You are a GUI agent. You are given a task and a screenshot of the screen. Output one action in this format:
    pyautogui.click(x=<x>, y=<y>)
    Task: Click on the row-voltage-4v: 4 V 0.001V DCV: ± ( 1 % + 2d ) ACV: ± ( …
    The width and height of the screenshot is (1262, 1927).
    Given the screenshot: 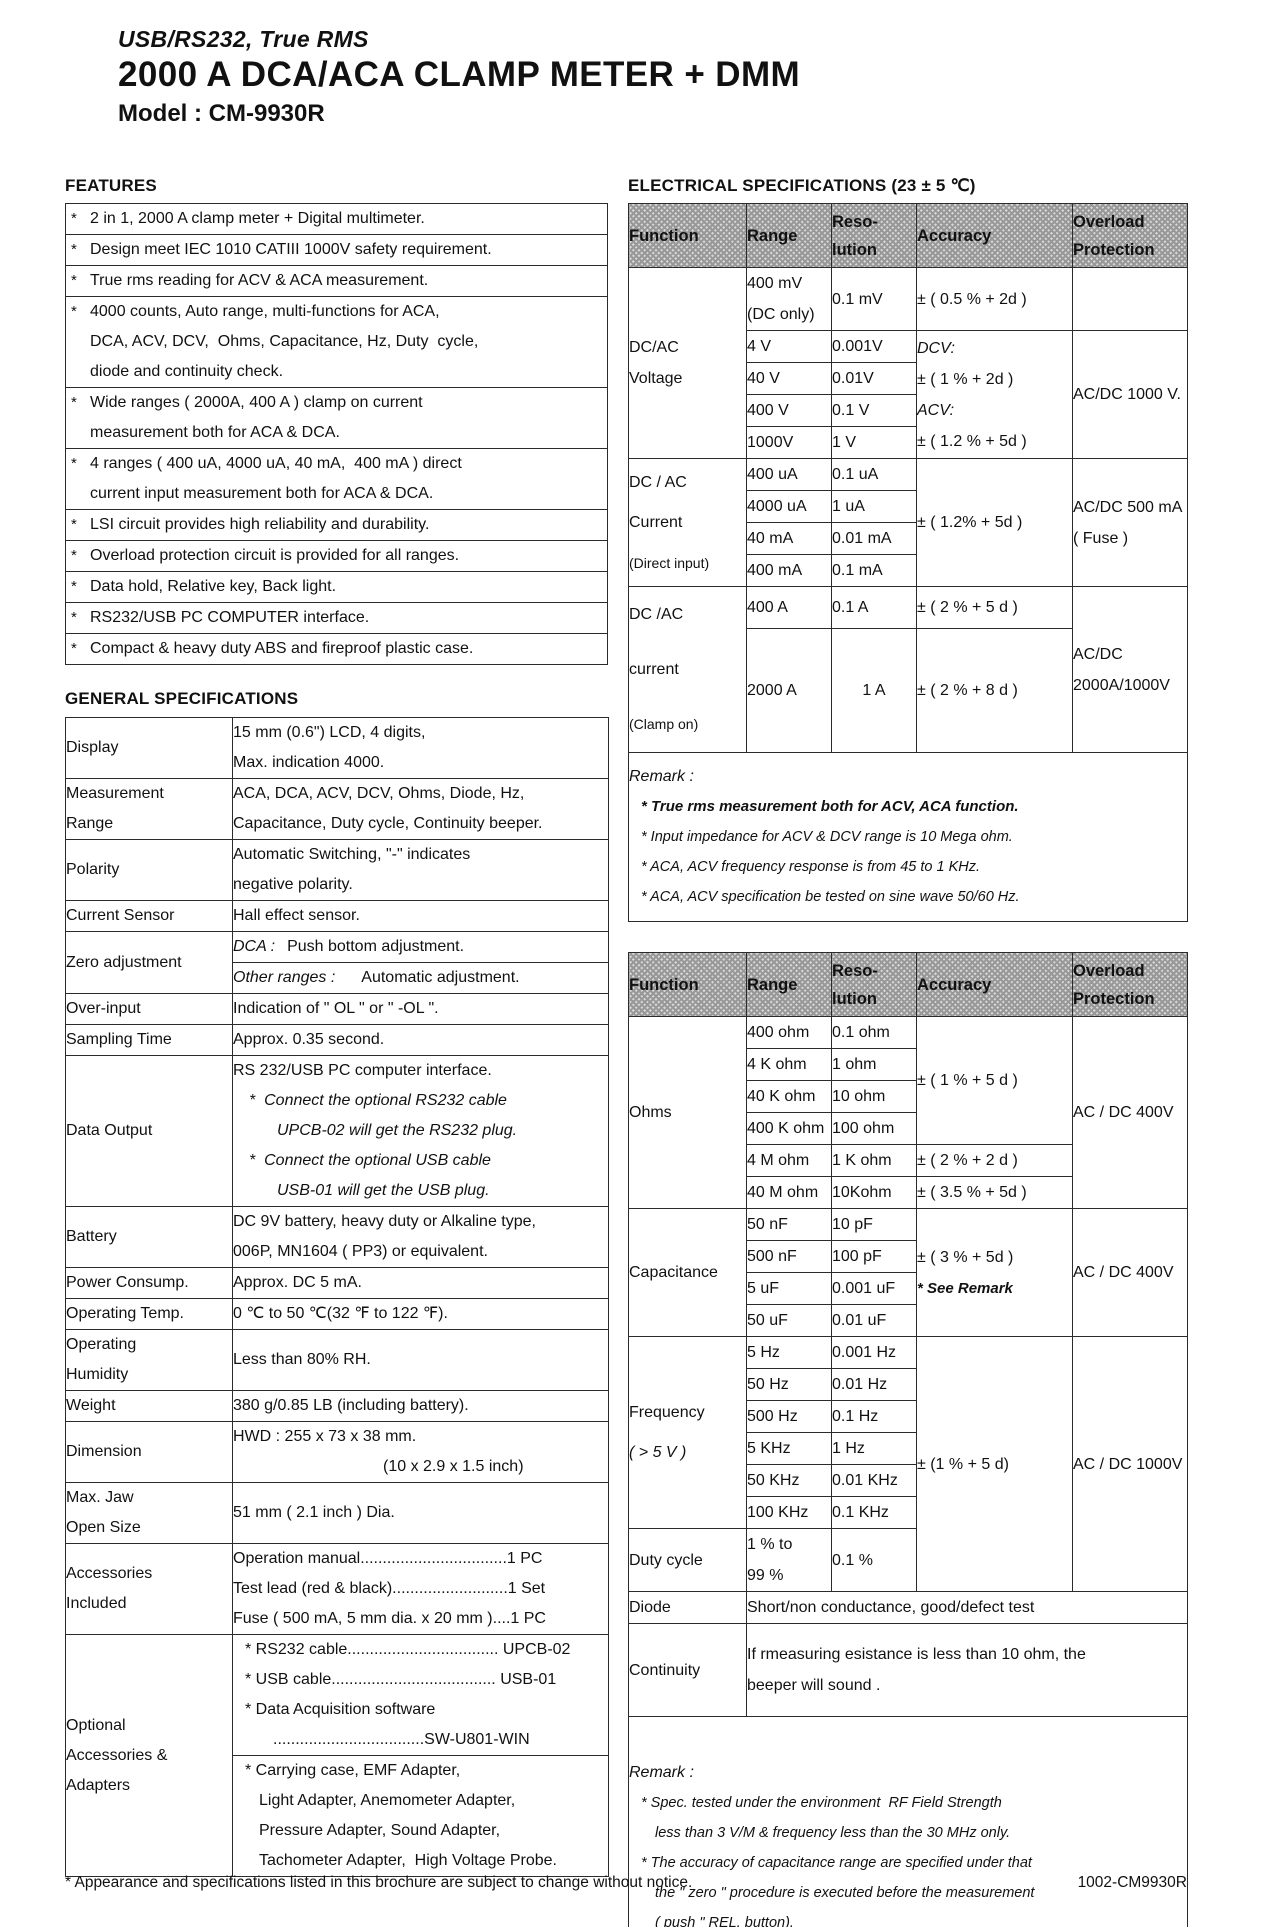 What is the action you would take?
    pyautogui.click(x=908, y=394)
    